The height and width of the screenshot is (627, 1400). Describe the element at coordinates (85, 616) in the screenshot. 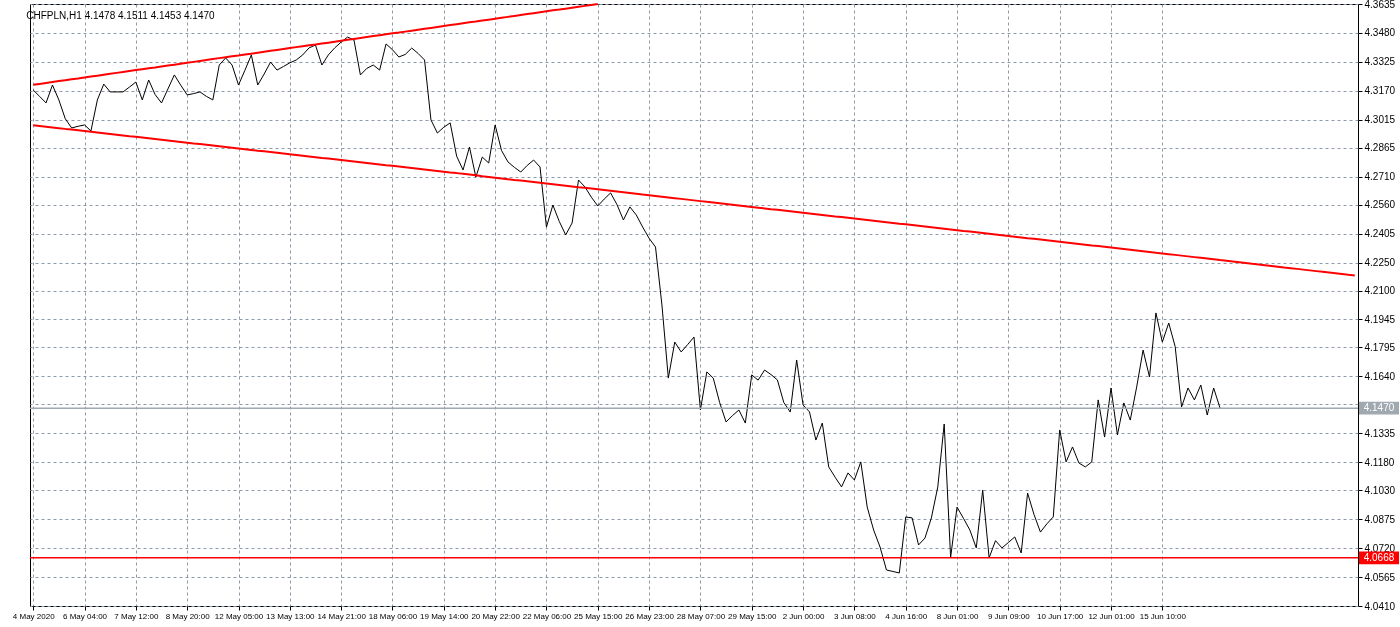

I see `x-tick-label: 6 May 04:00` at that location.